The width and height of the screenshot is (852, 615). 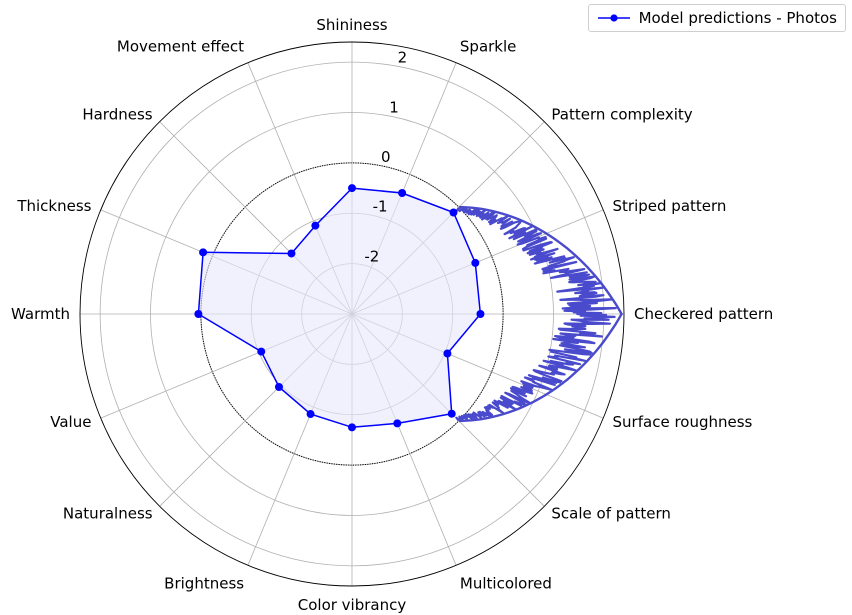 What do you see at coordinates (204, 584) in the screenshot?
I see `axis-label-9: Brightness` at bounding box center [204, 584].